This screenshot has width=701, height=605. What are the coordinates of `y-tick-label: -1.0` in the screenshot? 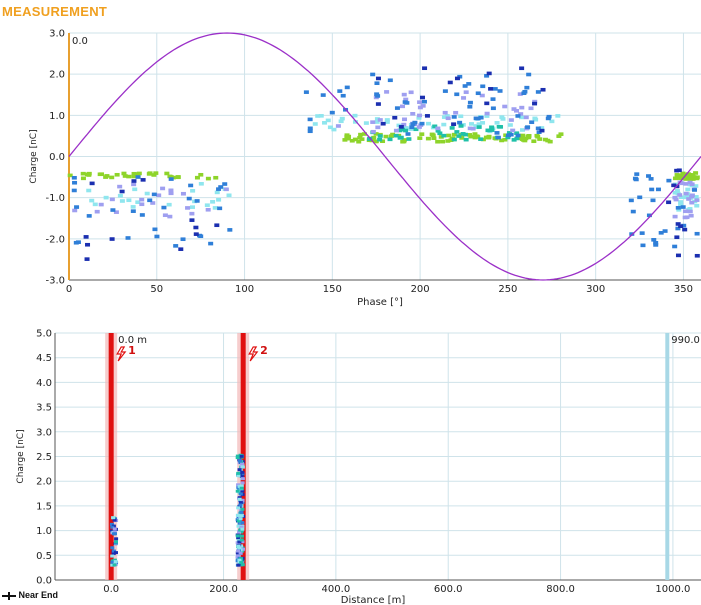 It's located at (55, 198).